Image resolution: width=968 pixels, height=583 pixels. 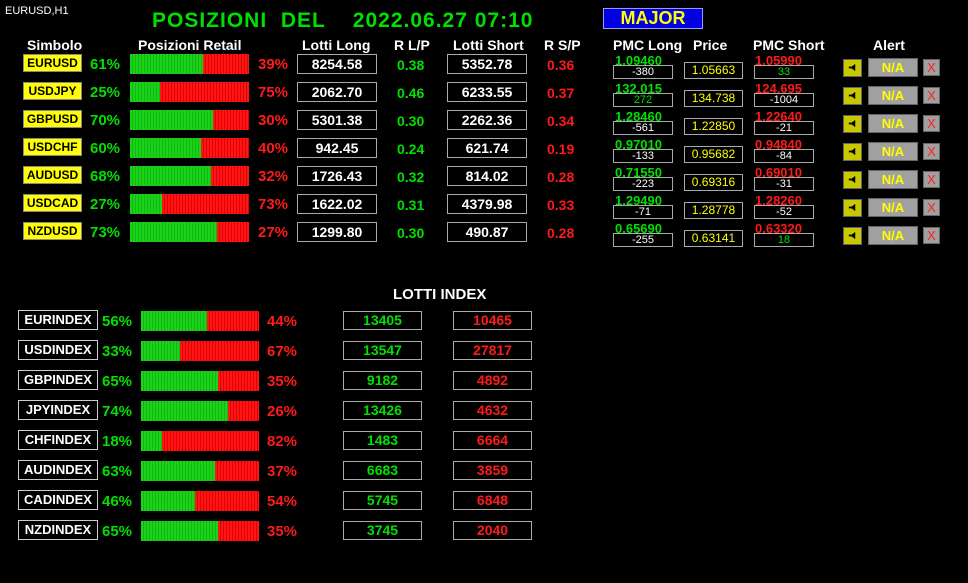 What do you see at coordinates (778, 60) in the screenshot?
I see `pmc-short-value: 1.05990` at bounding box center [778, 60].